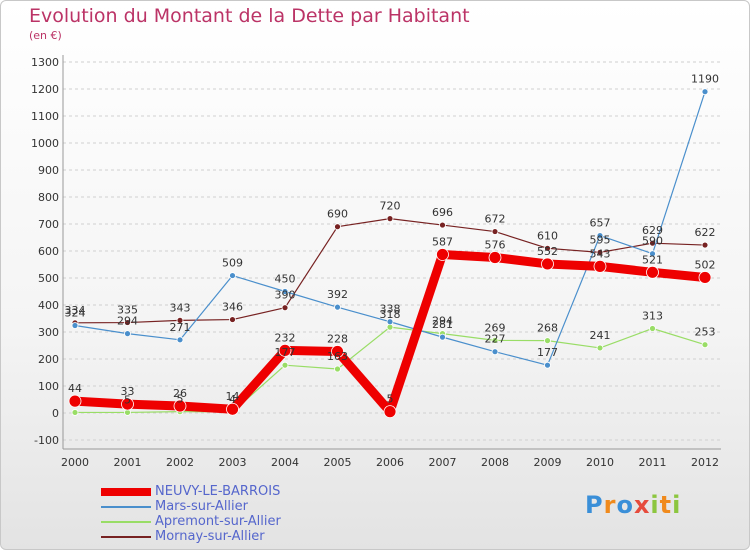  Describe the element at coordinates (48, 197) in the screenshot. I see `y-tick-label: 800` at that location.